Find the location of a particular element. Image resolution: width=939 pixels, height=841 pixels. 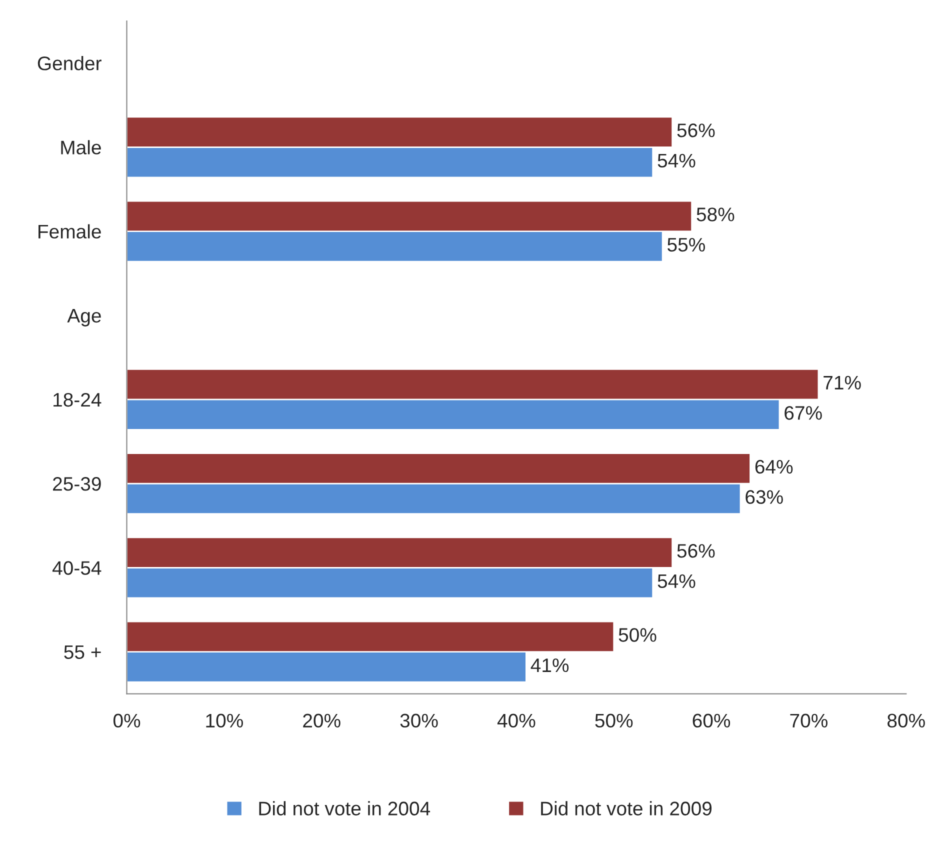

data-label: 58% is located at coordinates (715, 215).